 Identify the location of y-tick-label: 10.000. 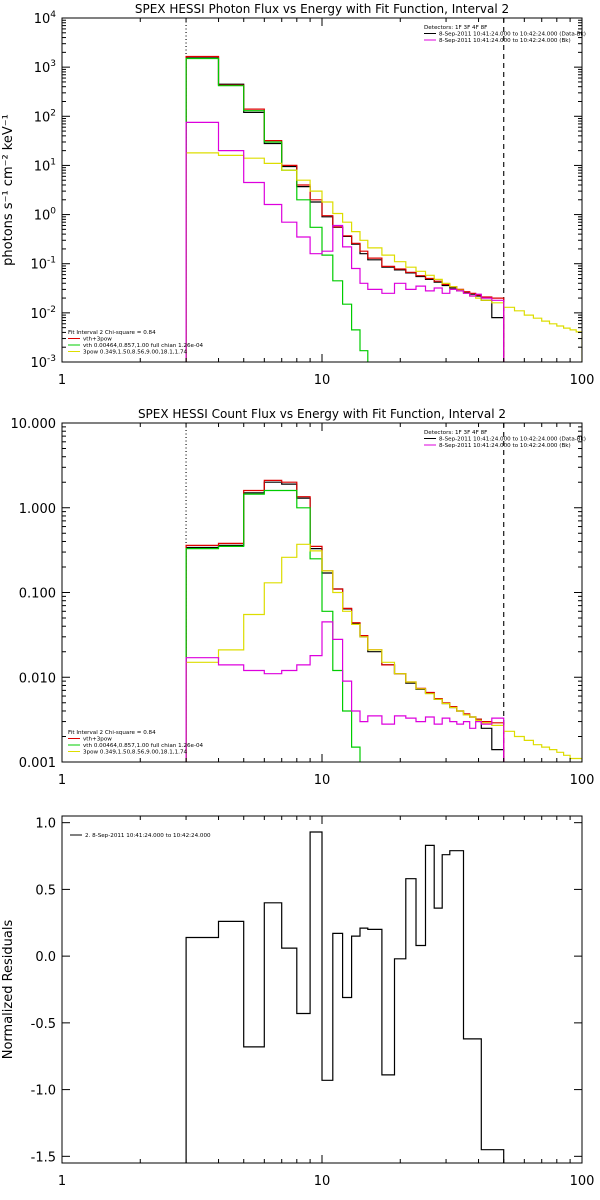
(34, 424).